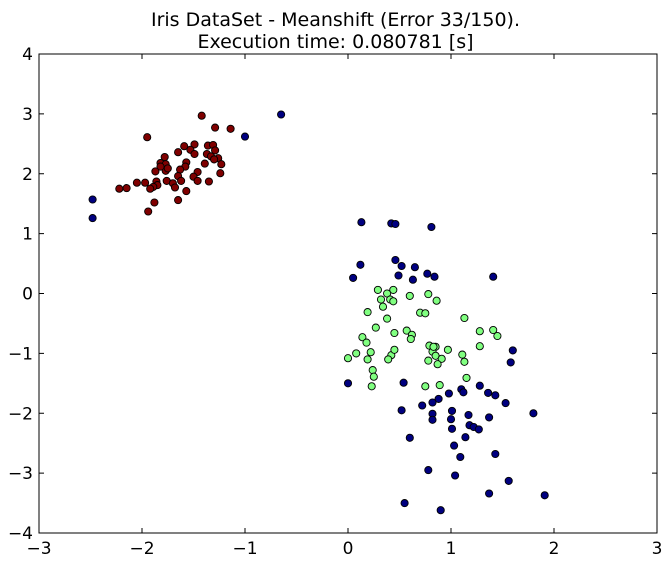 Image resolution: width=671 pixels, height=567 pixels. Describe the element at coordinates (335, 20) in the screenshot. I see `chart-title-line-1: Iris DataSet - Meanshift (Error 33/150).` at that location.